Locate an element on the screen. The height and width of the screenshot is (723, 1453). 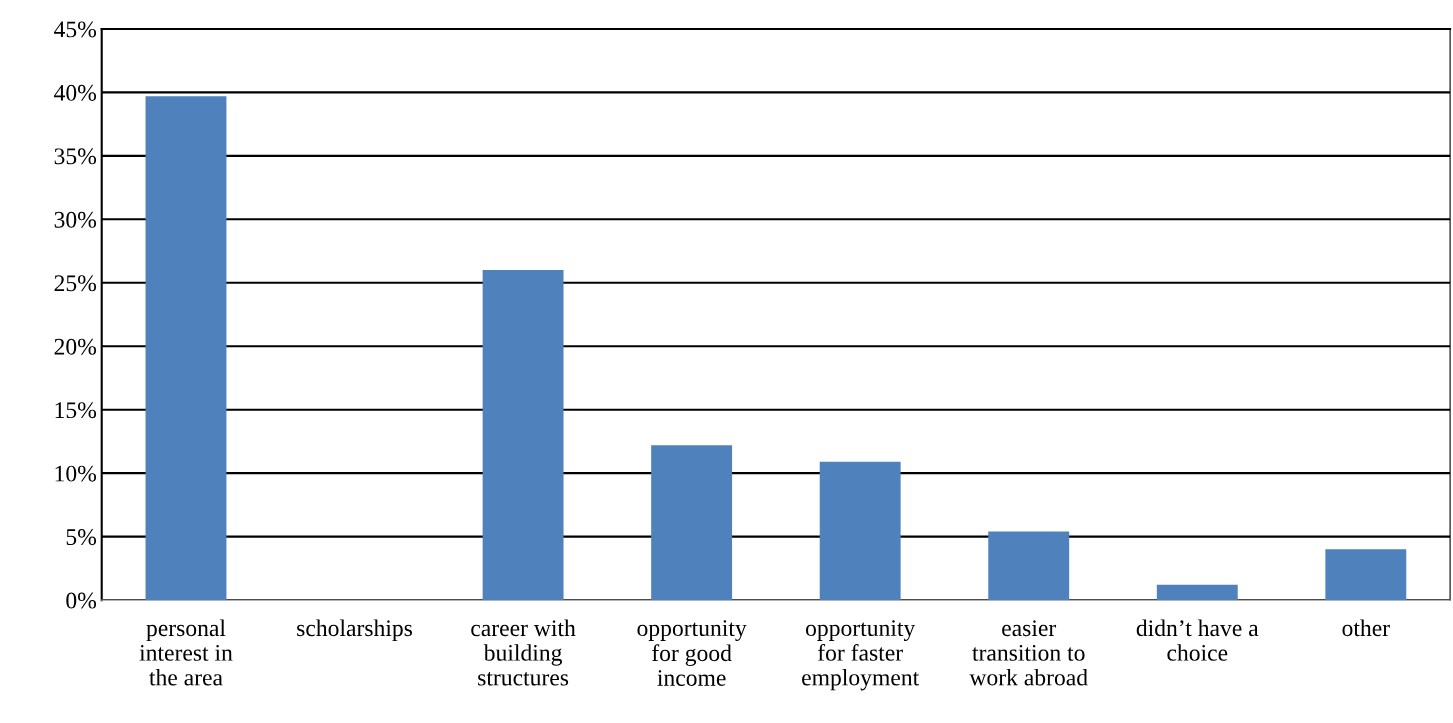
y-tick-label: 25% is located at coordinates (75, 283).